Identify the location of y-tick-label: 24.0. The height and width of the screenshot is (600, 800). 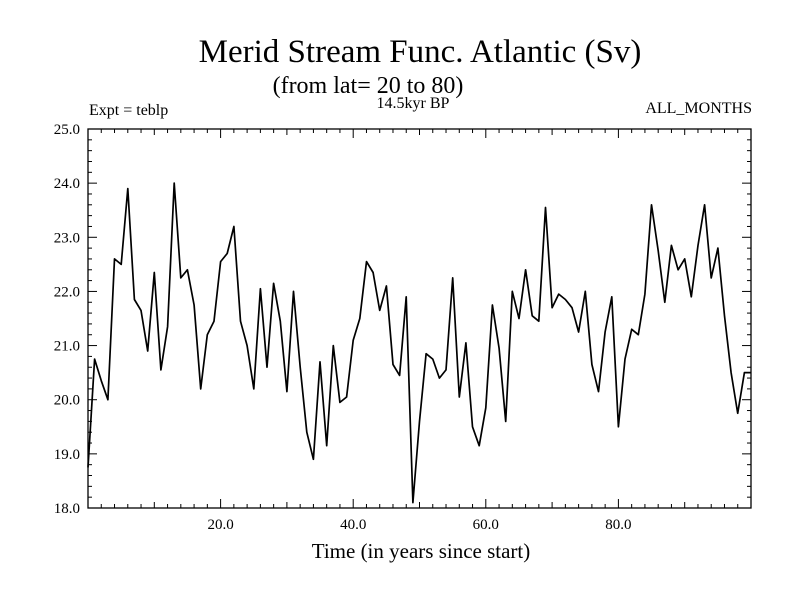
(67, 184).